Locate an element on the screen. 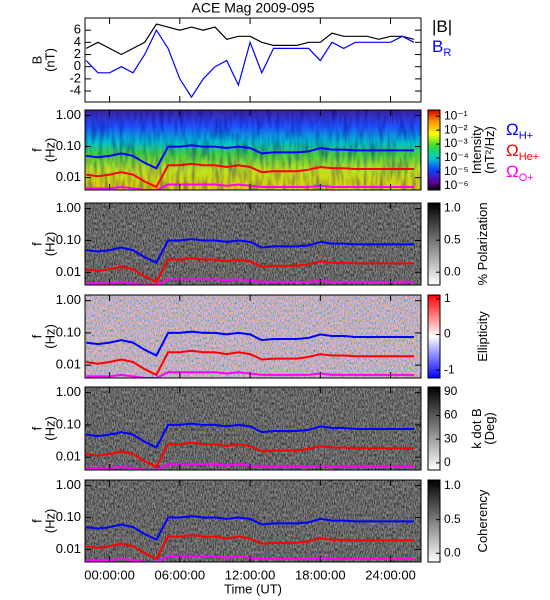  colorbar-label-line: % Polarization is located at coordinates (482, 243).